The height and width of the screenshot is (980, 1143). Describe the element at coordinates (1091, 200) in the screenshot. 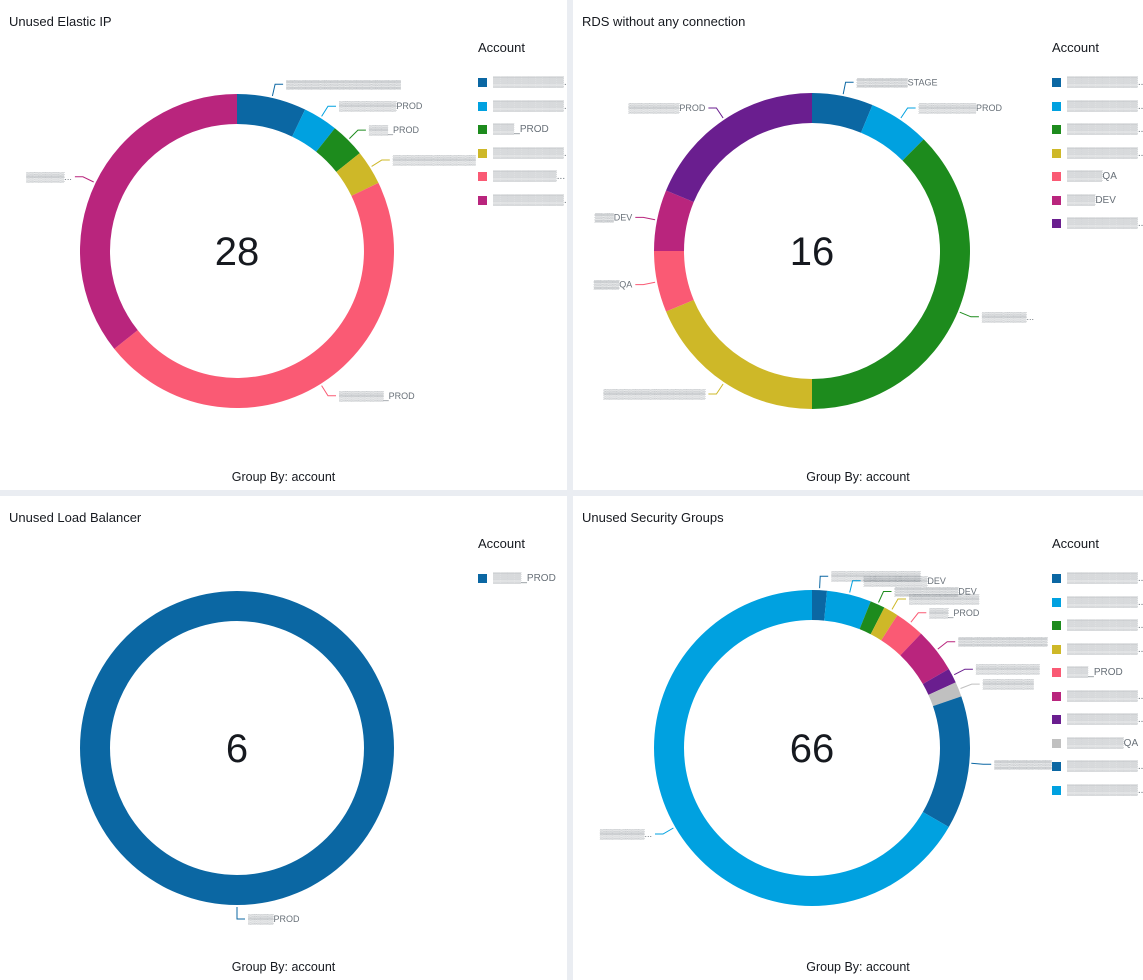

I see `legend-label: ▒▒▒▒DEV` at that location.